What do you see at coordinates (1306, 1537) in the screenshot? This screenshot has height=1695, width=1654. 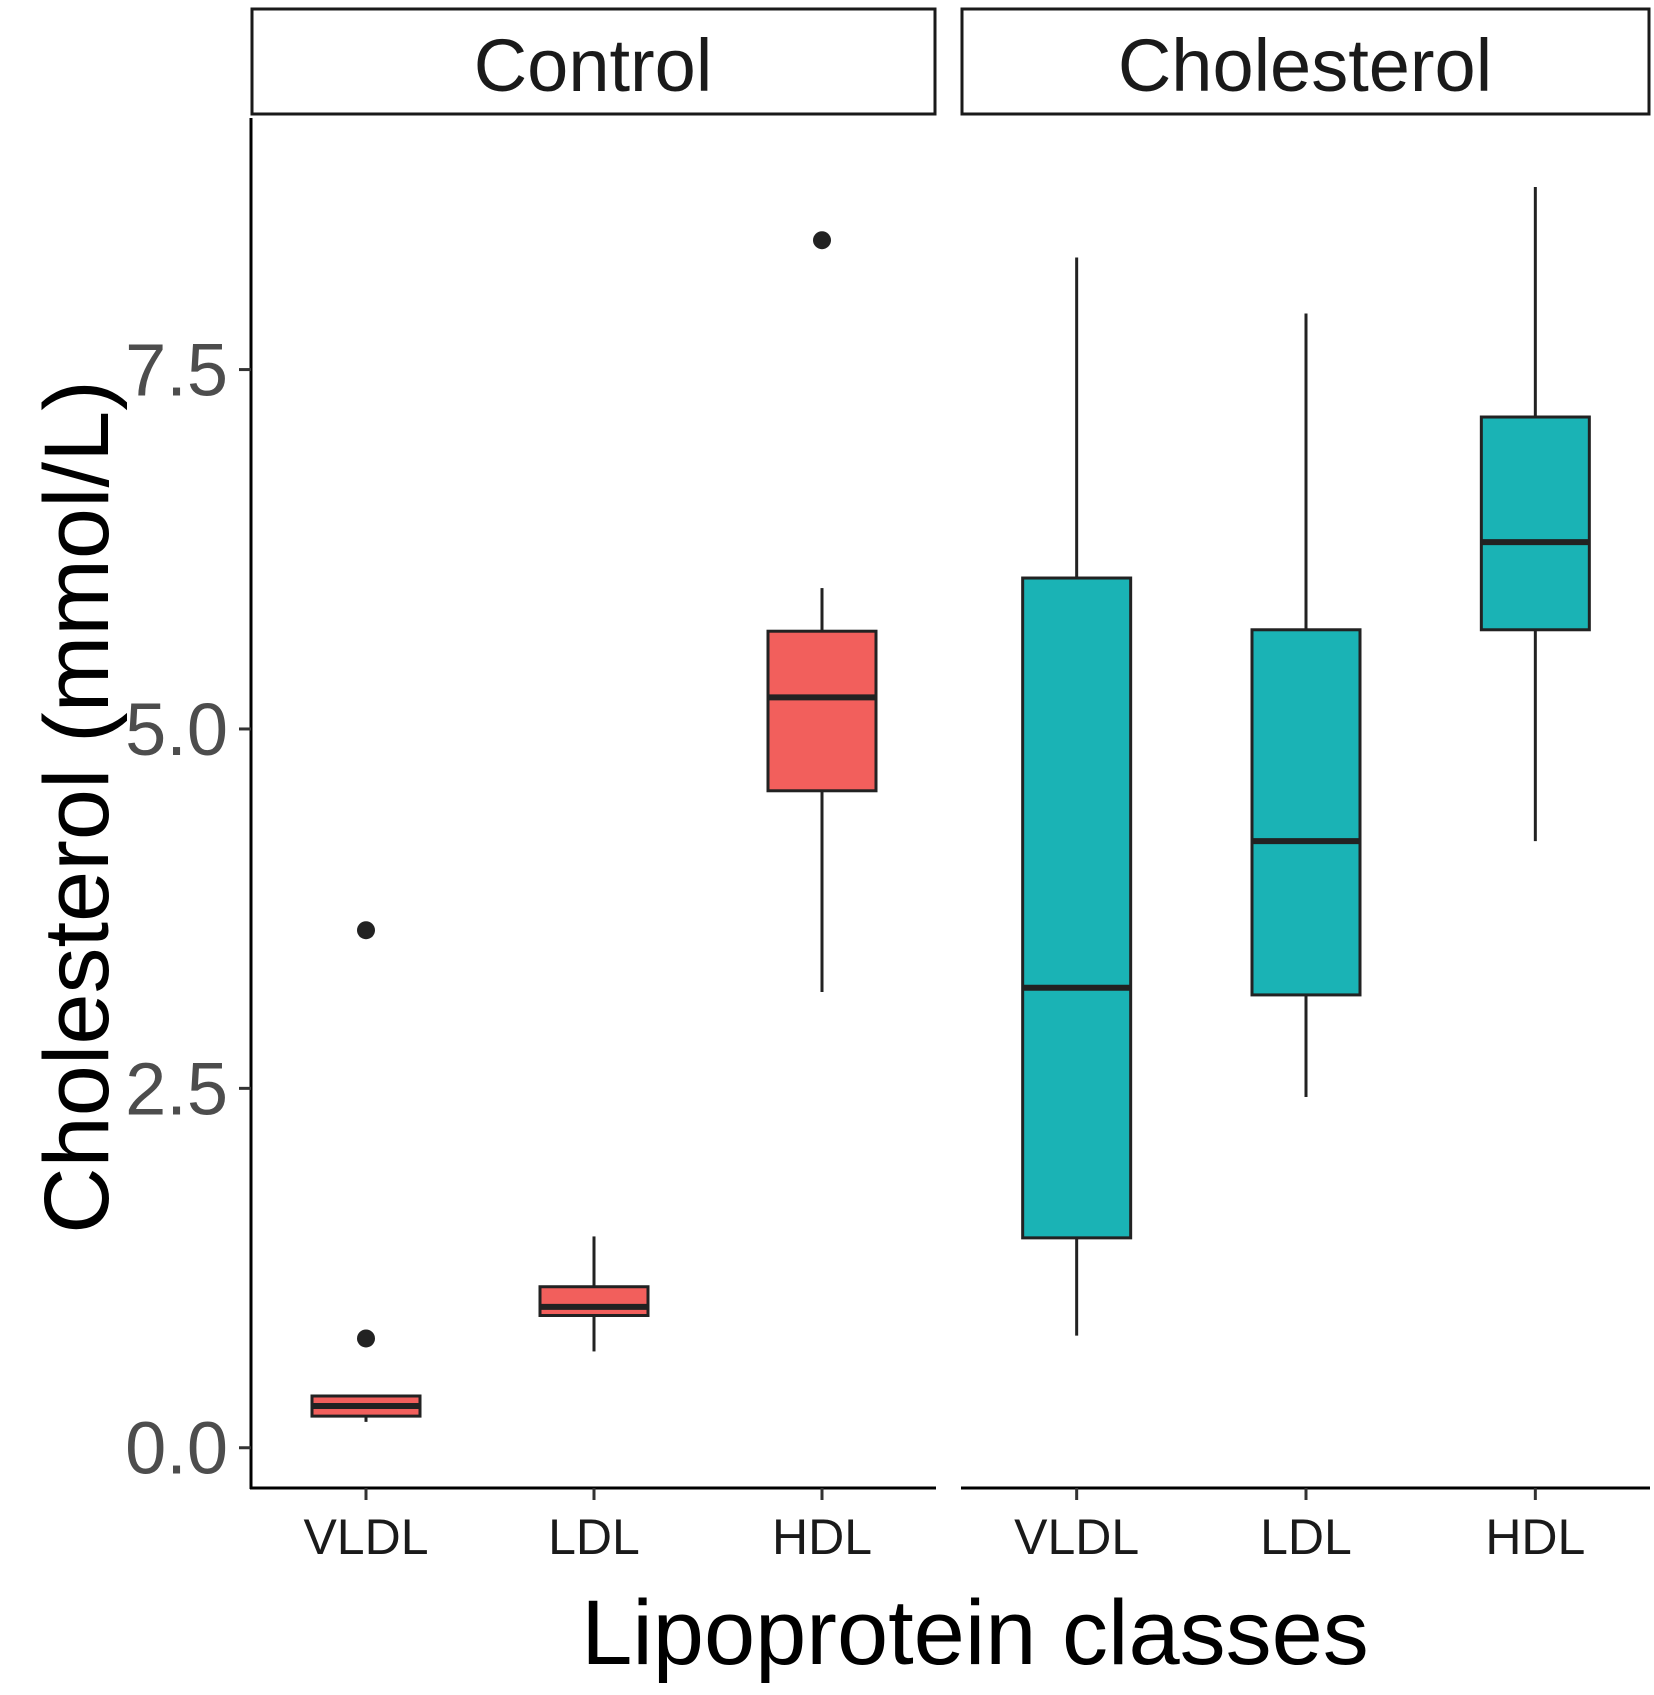 I see `x-tick-label-cholesterol-ldl: LDL` at bounding box center [1306, 1537].